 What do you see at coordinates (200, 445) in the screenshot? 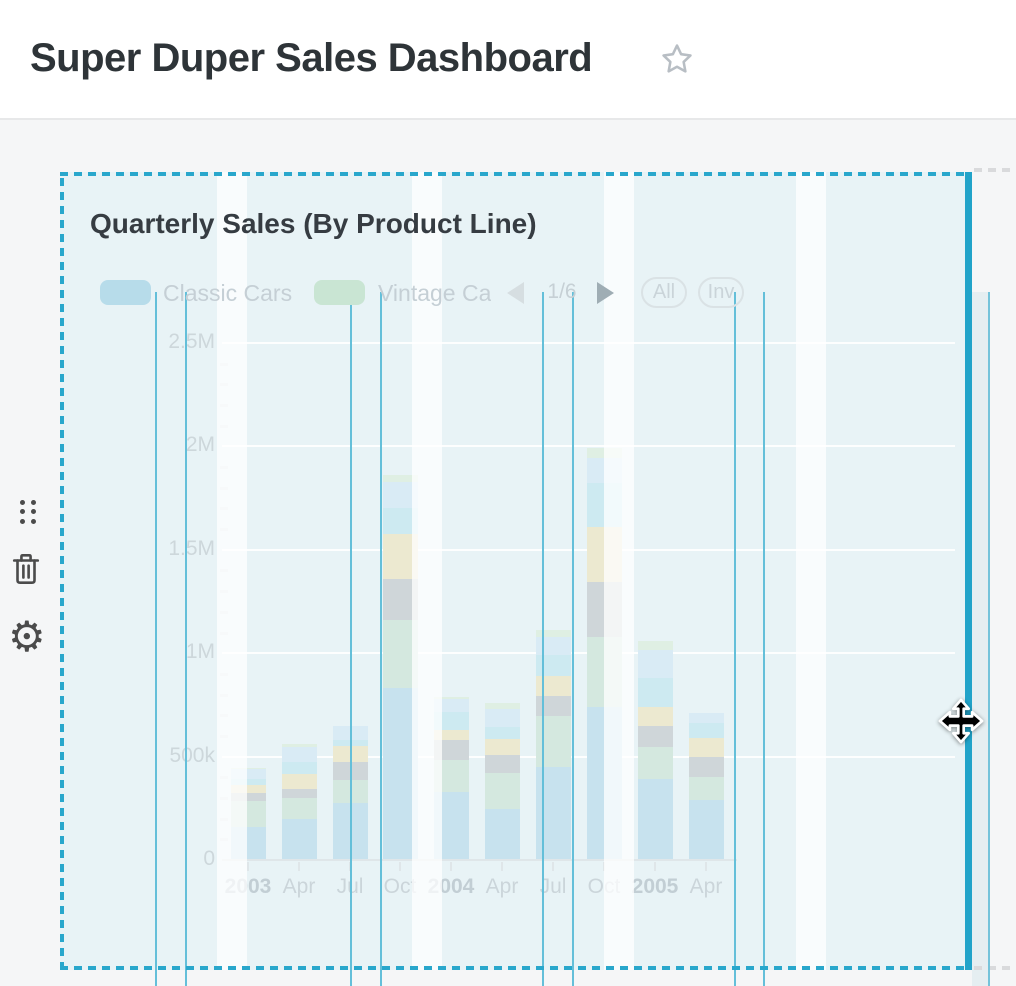
I see `y-axis-label: 2M` at bounding box center [200, 445].